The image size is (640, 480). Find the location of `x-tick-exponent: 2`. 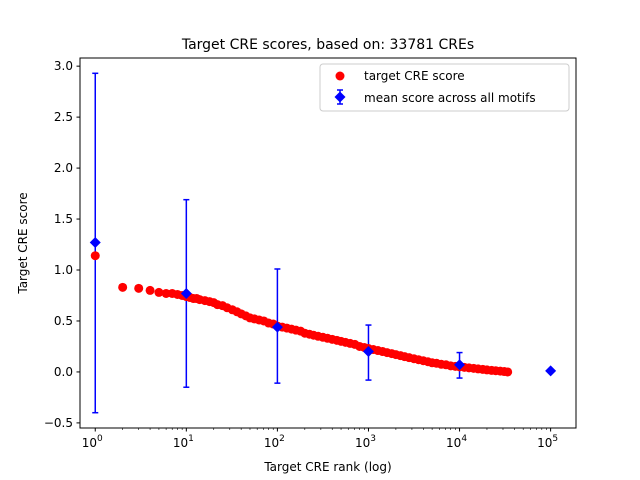

x-tick-exponent: 2 is located at coordinates (282, 439).